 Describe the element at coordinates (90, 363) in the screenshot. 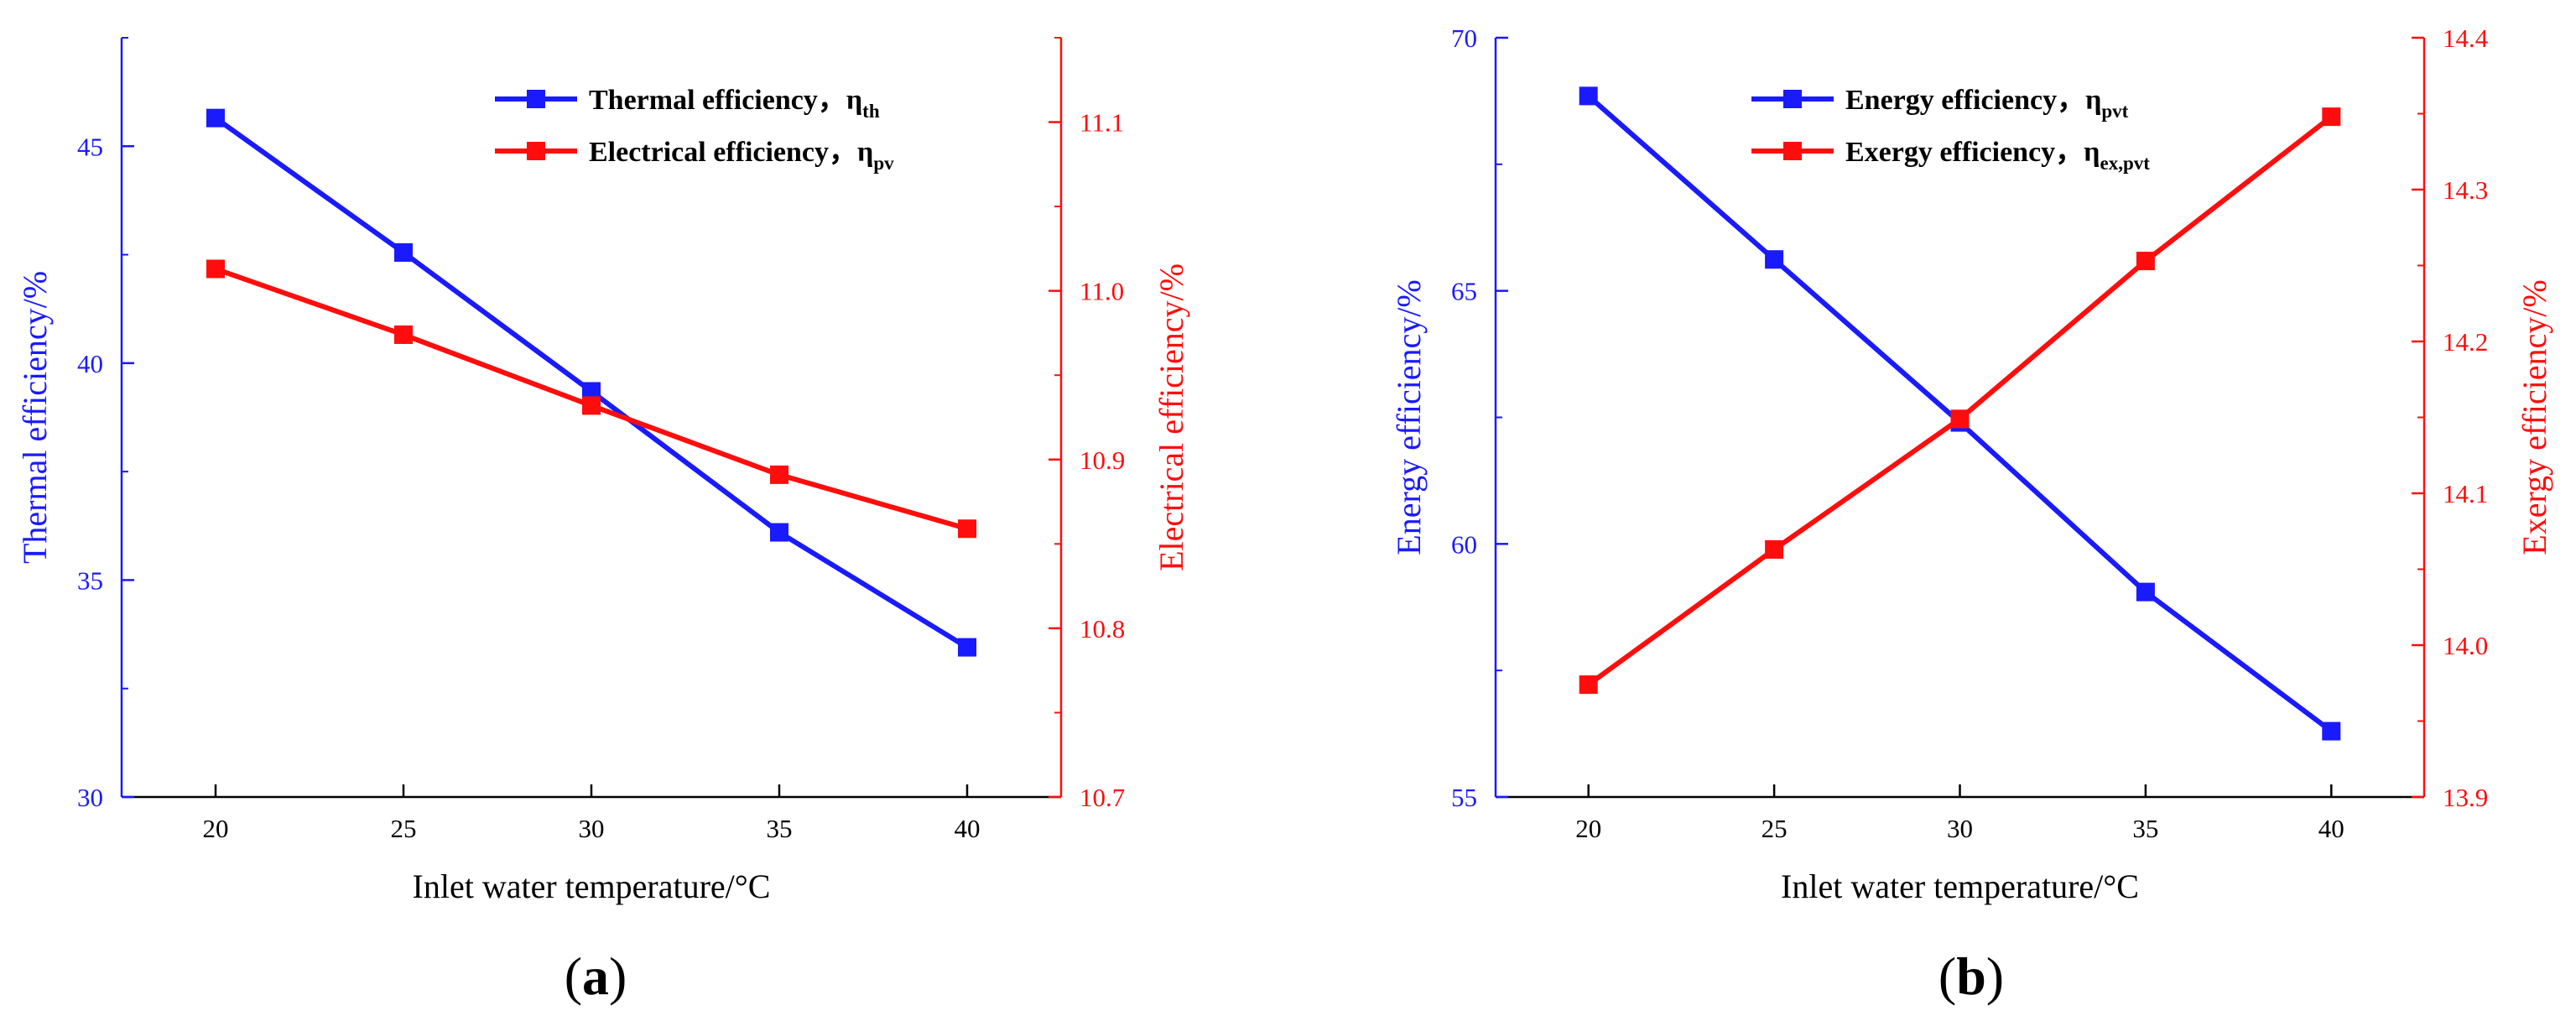

I see `left-tick-label: 40` at that location.